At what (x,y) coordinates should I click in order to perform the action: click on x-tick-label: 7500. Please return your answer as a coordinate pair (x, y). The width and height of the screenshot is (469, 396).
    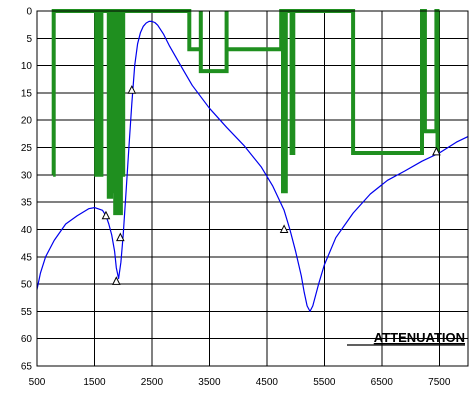
    Looking at the image, I should click on (439, 382).